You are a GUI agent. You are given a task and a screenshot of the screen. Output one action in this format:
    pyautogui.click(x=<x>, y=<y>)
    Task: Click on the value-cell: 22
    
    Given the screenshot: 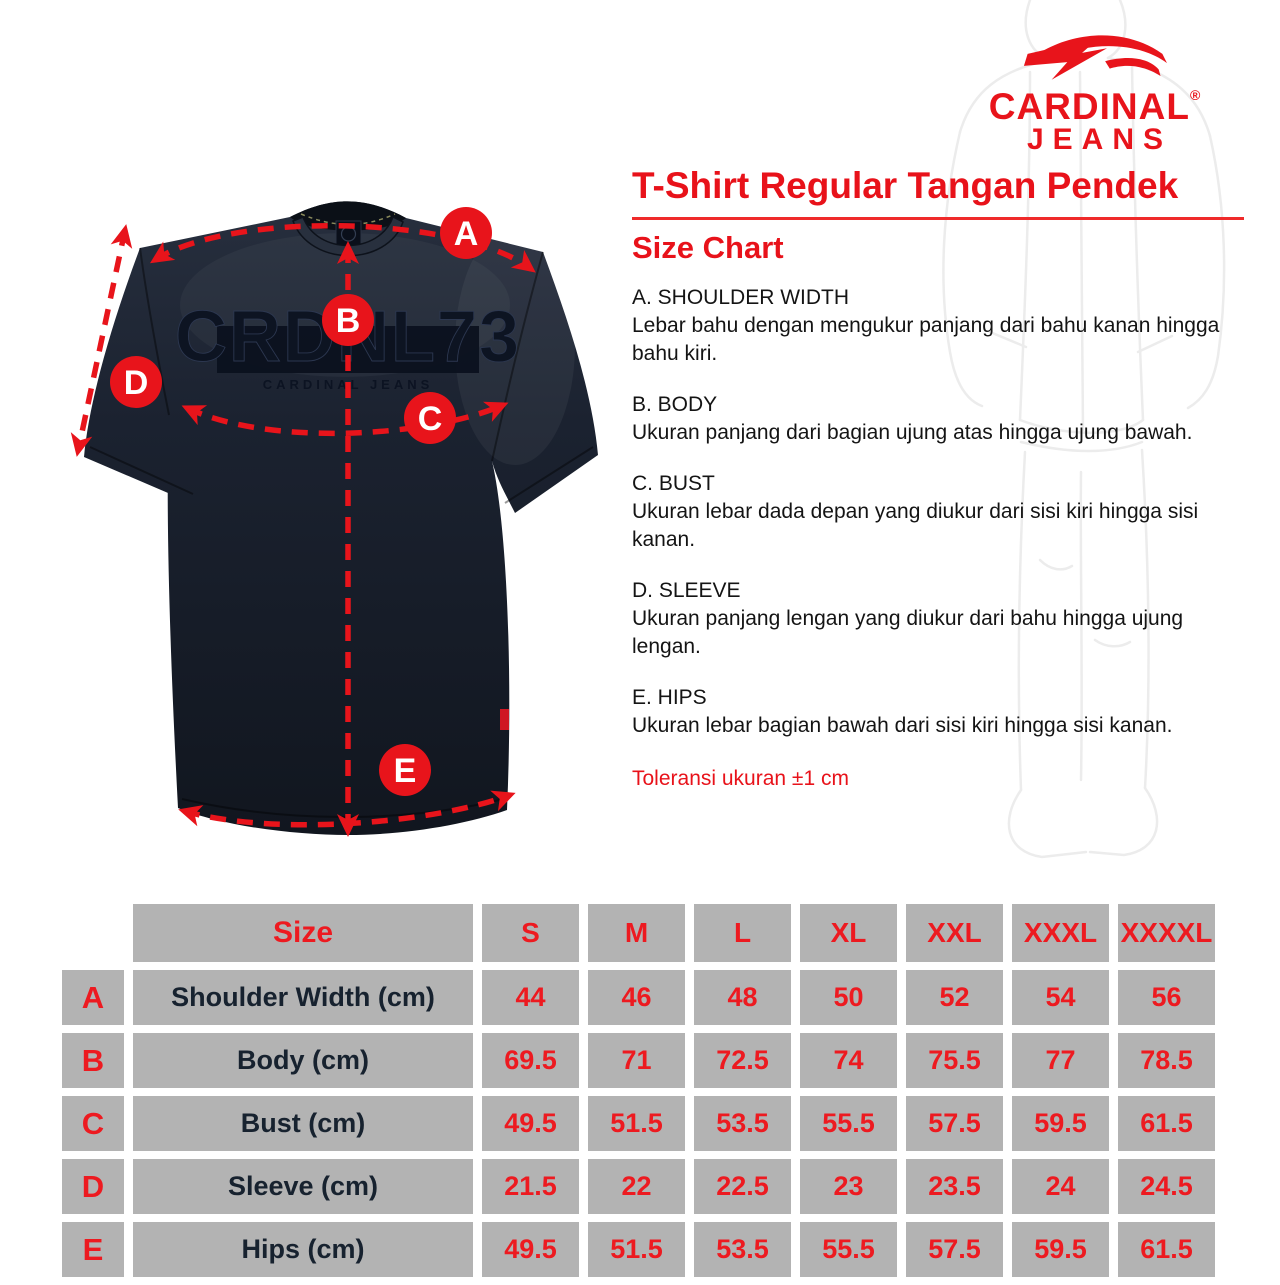 What is the action you would take?
    pyautogui.click(x=636, y=1186)
    